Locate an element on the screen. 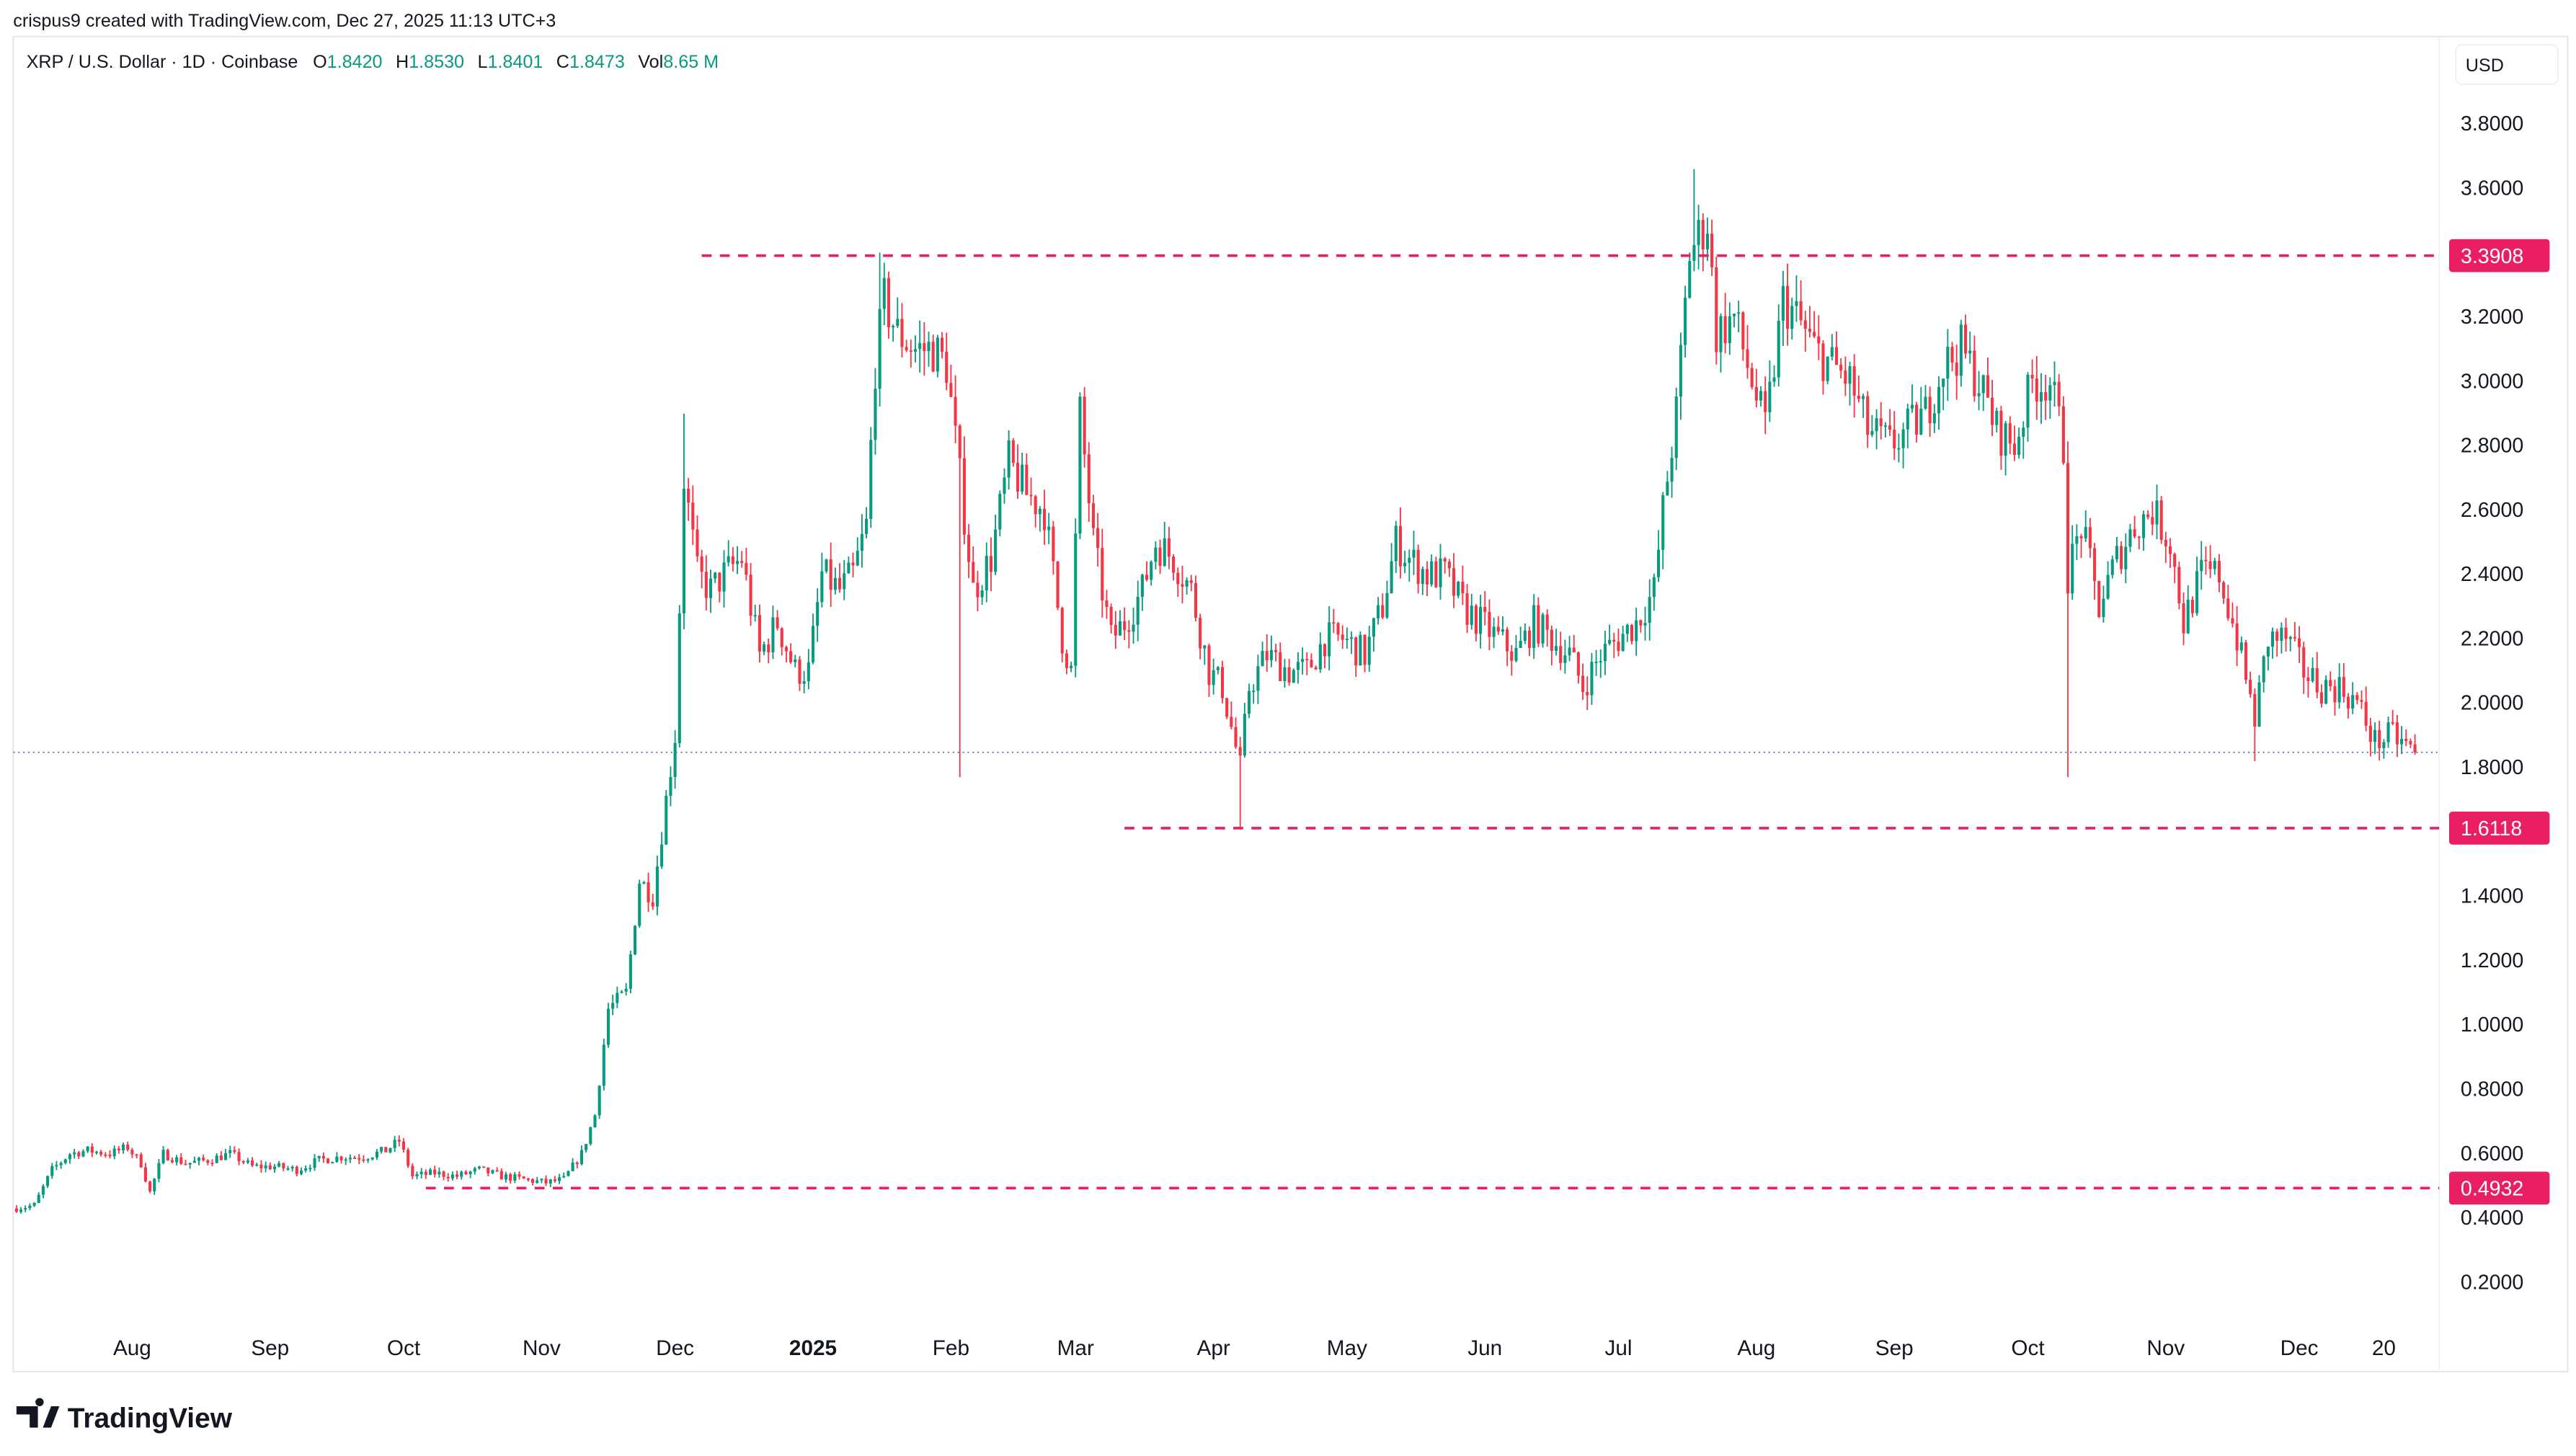 The image size is (2576, 1456). time-tick-label: Feb is located at coordinates (951, 1348).